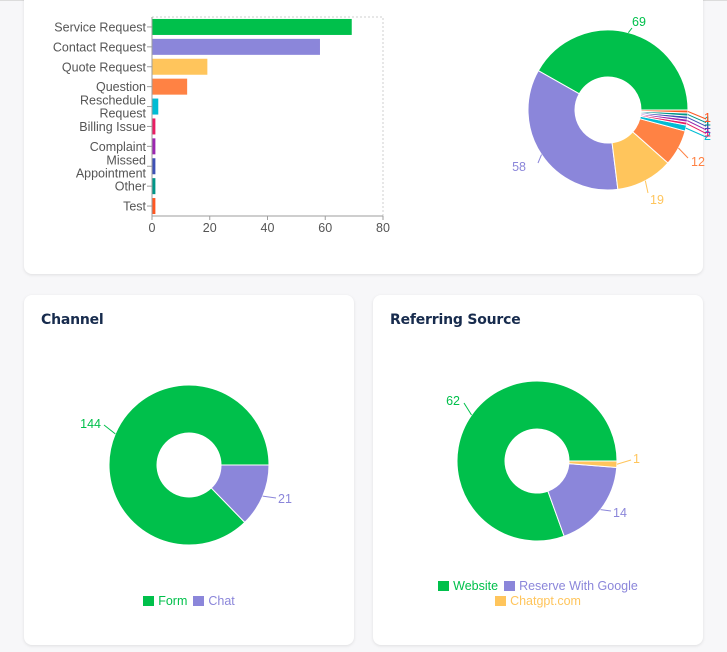 This screenshot has height=652, width=727. What do you see at coordinates (268, 228) in the screenshot?
I see `x-tick-label: 40` at bounding box center [268, 228].